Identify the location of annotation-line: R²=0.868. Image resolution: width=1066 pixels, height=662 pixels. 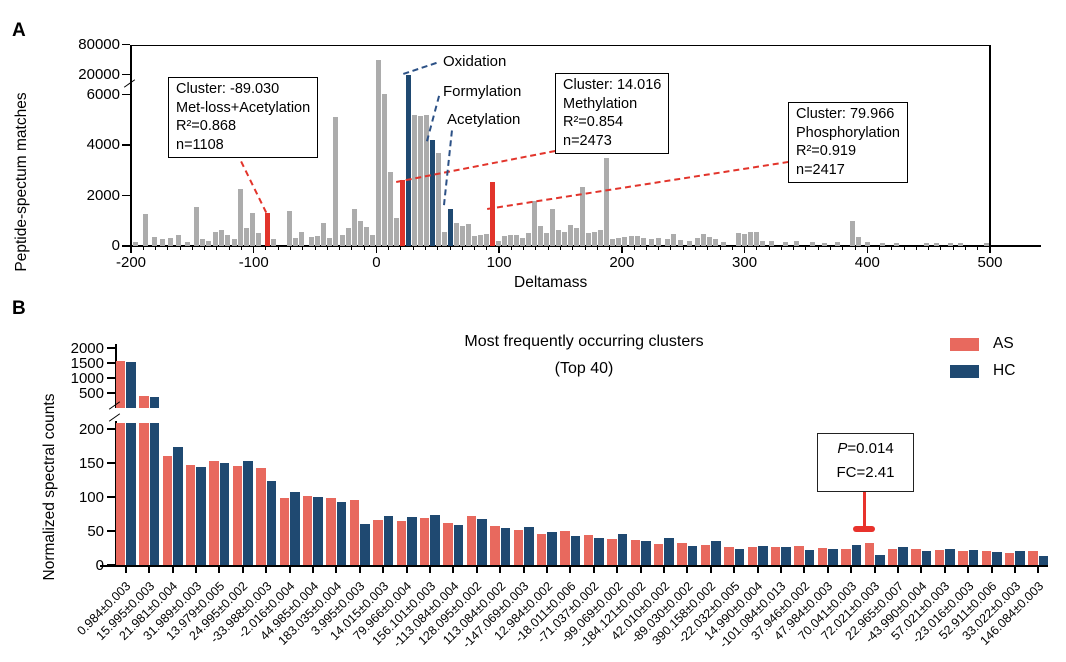
(206, 126).